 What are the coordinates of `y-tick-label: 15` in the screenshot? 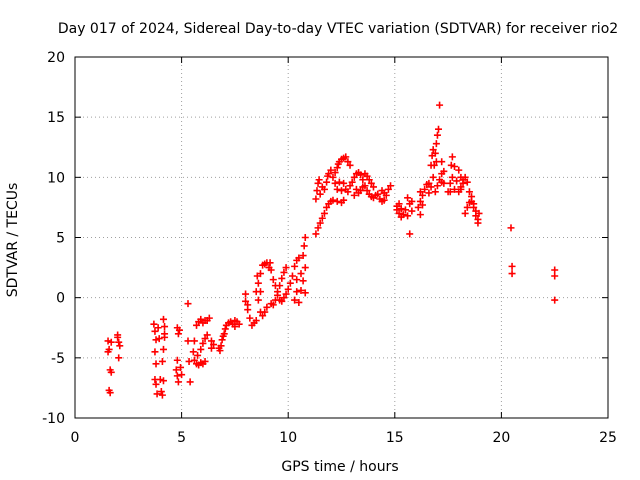 It's located at (56, 118).